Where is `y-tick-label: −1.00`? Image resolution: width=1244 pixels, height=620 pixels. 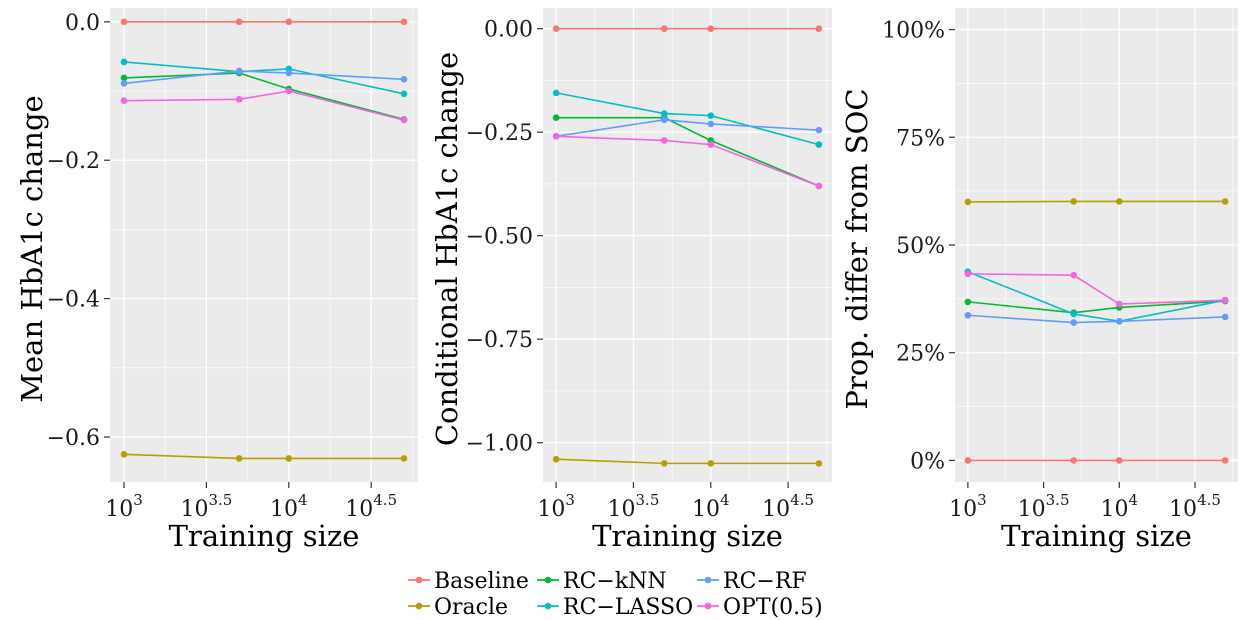
y-tick-label: −1.00 is located at coordinates (499, 444).